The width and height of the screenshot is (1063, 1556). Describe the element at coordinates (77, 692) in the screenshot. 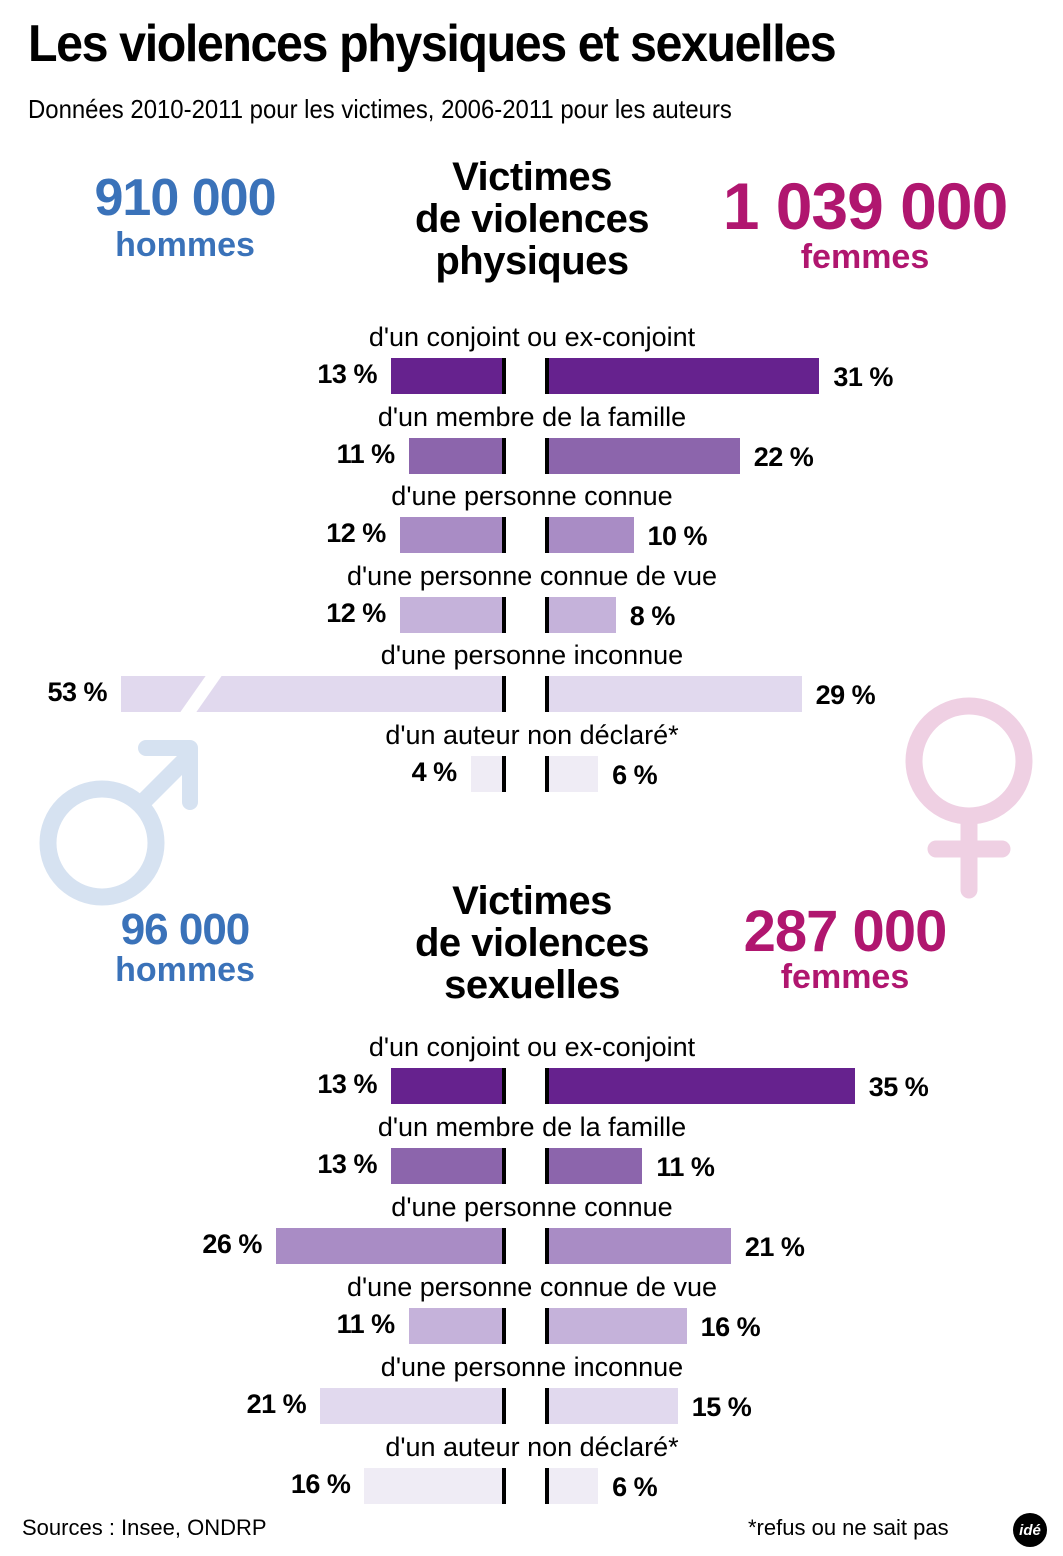

I see `men-percent: 53 %` at that location.